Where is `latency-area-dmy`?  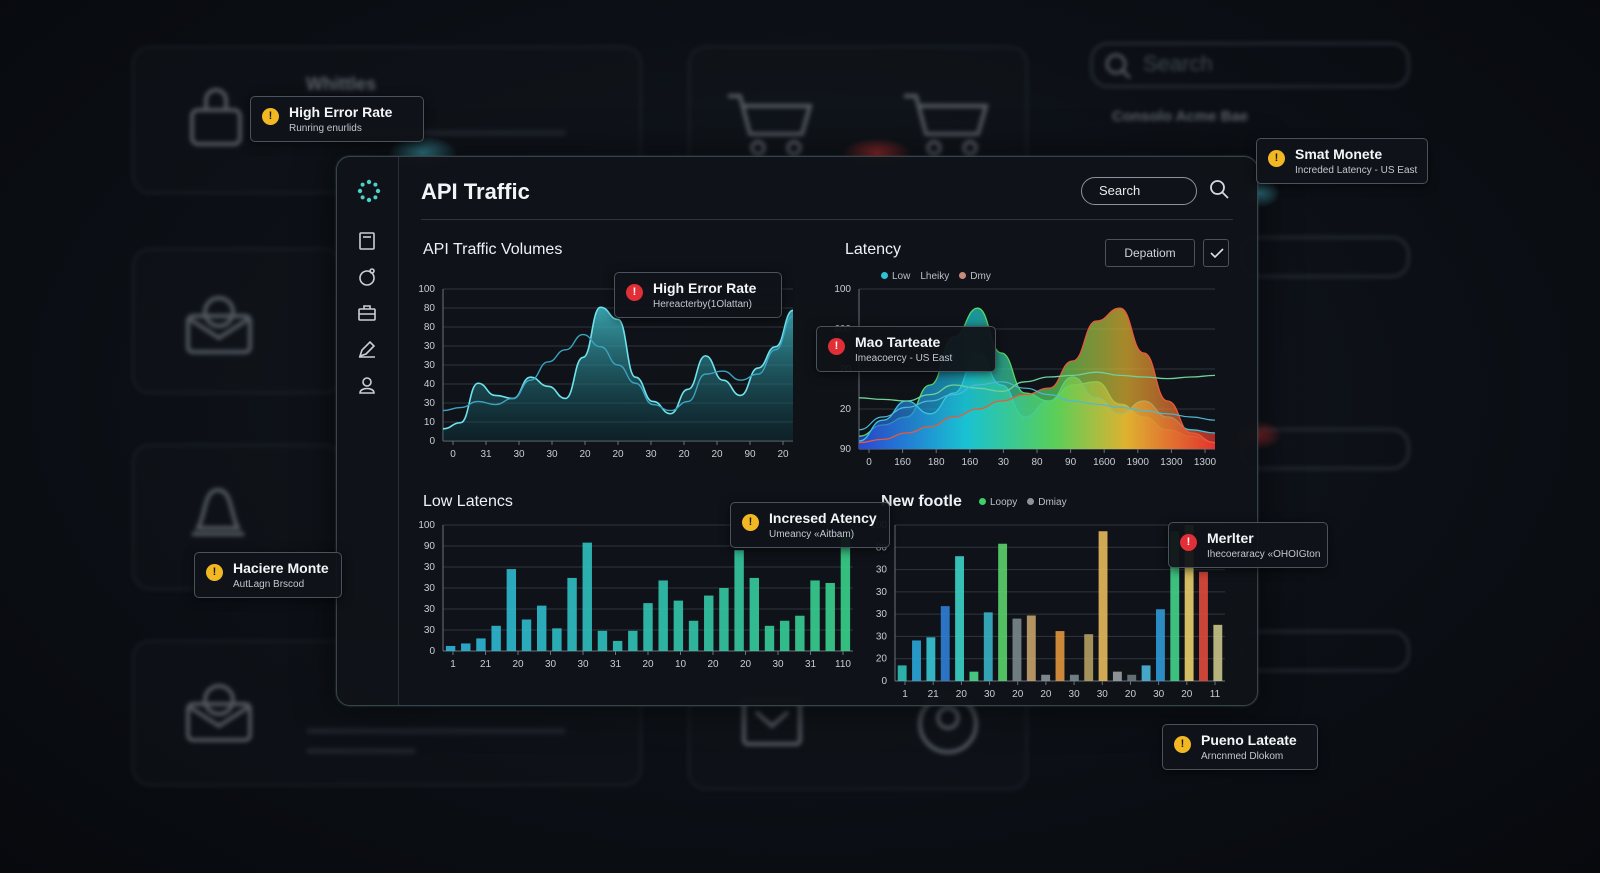
latency-area-dmy is located at coordinates (1037, 378).